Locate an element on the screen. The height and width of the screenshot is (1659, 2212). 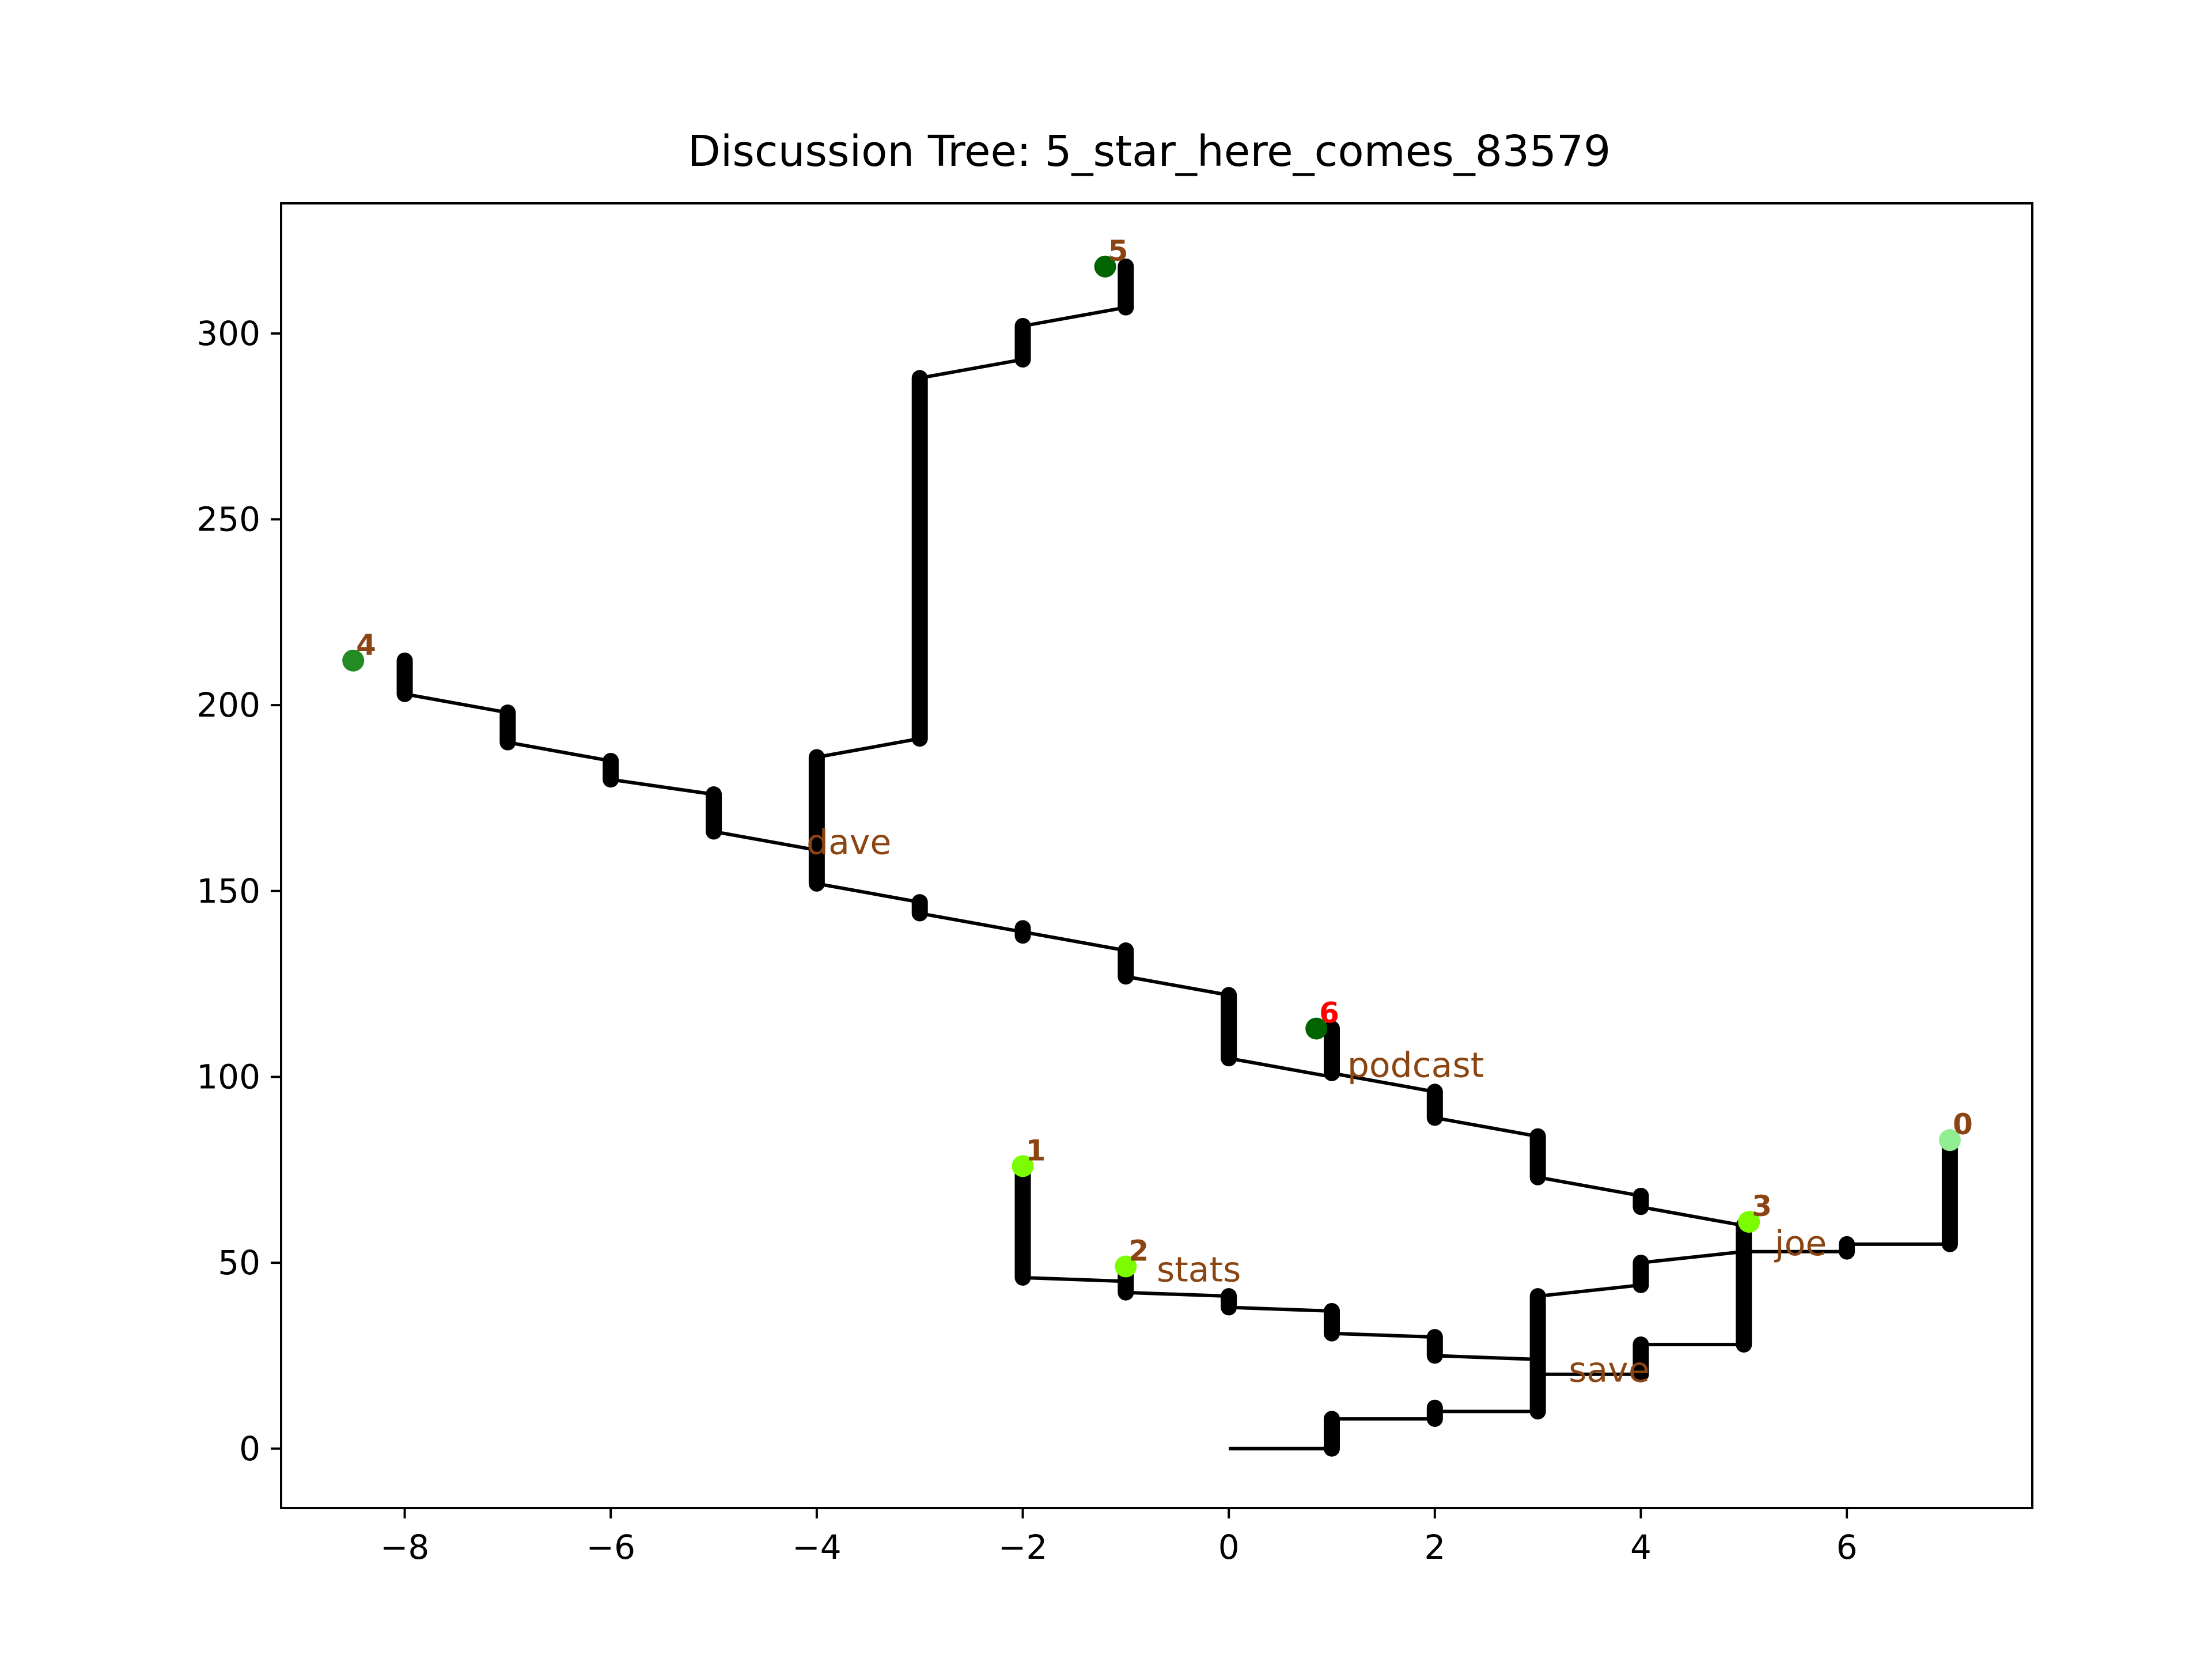
tree-node-label: 5 is located at coordinates (1118, 251).